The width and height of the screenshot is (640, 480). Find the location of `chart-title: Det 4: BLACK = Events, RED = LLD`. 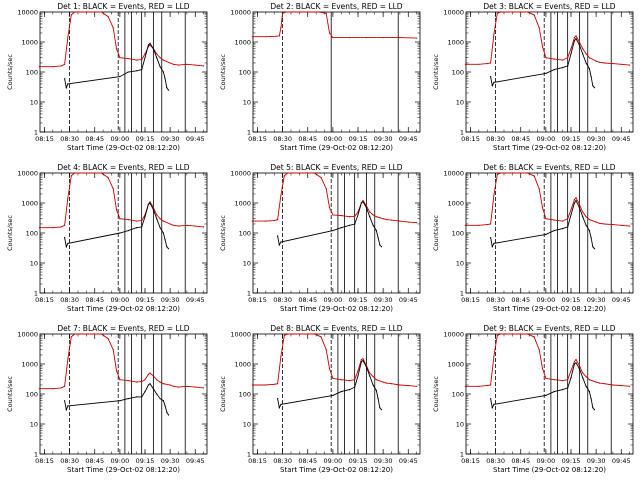

chart-title: Det 4: BLACK = Events, RED = LLD is located at coordinates (123, 167).